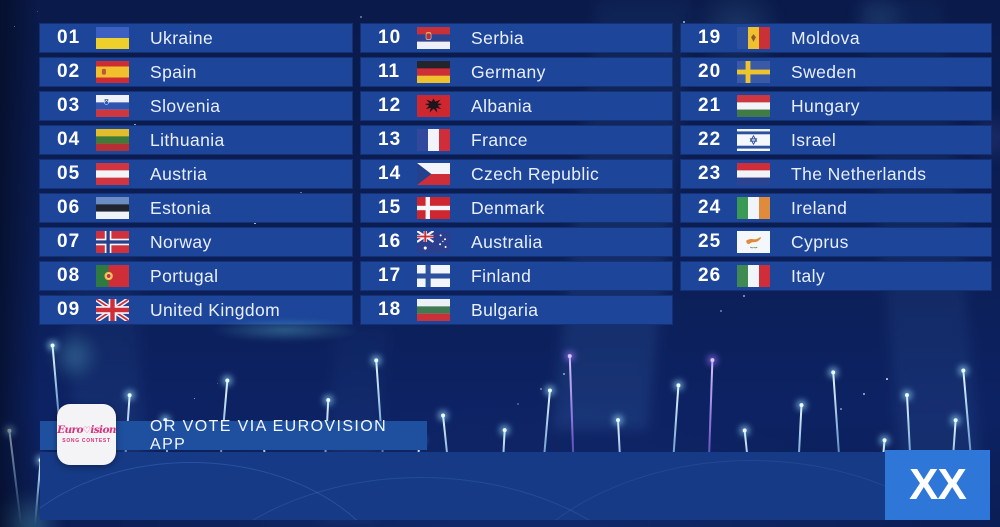 The width and height of the screenshot is (1000, 527). What do you see at coordinates (433, 174) in the screenshot?
I see `czech-flag-icon` at bounding box center [433, 174].